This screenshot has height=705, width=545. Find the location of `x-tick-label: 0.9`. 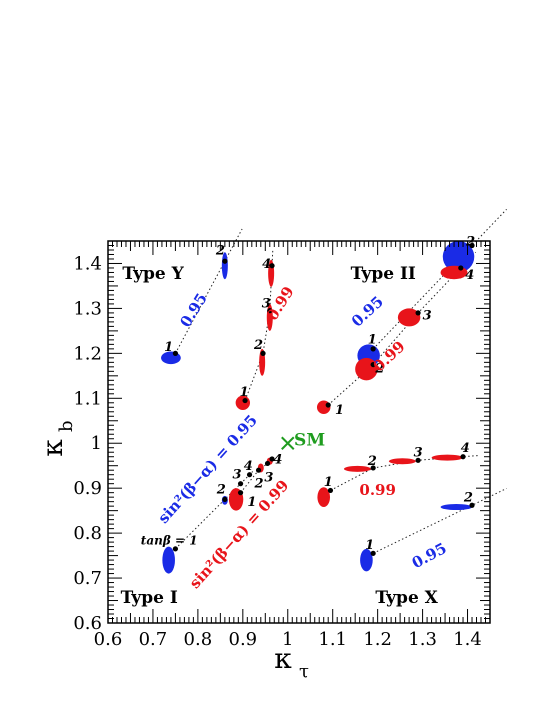

x-tick-label: 0.9 is located at coordinates (243, 639).